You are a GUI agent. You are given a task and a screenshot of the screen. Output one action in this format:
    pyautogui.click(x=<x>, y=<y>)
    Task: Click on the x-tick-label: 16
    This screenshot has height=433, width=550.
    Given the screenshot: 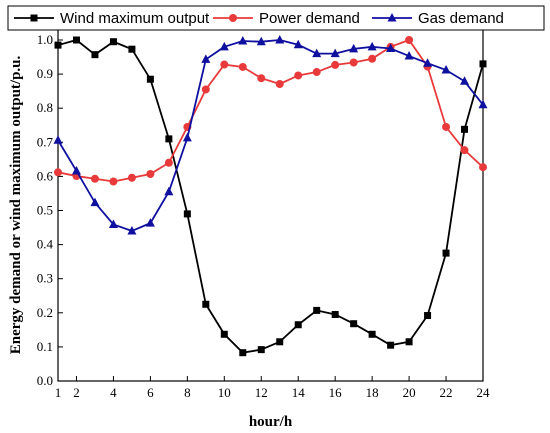 What is the action you would take?
    pyautogui.click(x=336, y=392)
    